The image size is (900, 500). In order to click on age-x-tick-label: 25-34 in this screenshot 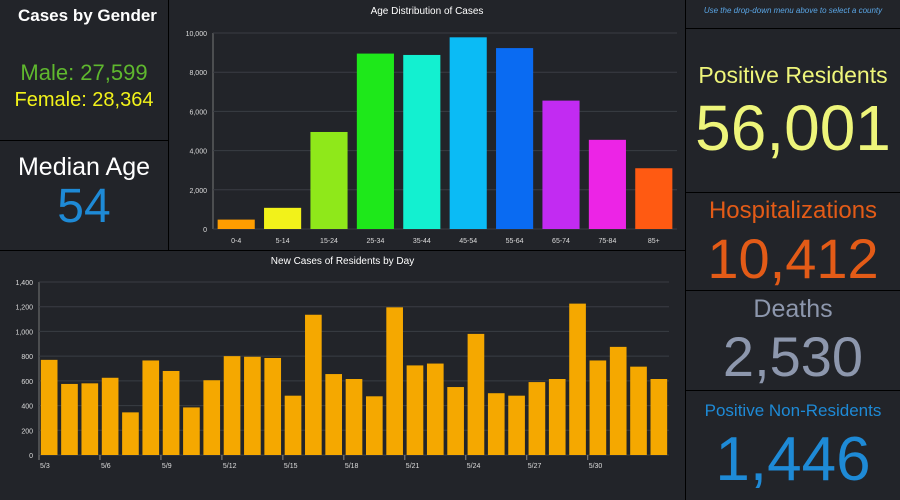, I will do `click(375, 241)`.